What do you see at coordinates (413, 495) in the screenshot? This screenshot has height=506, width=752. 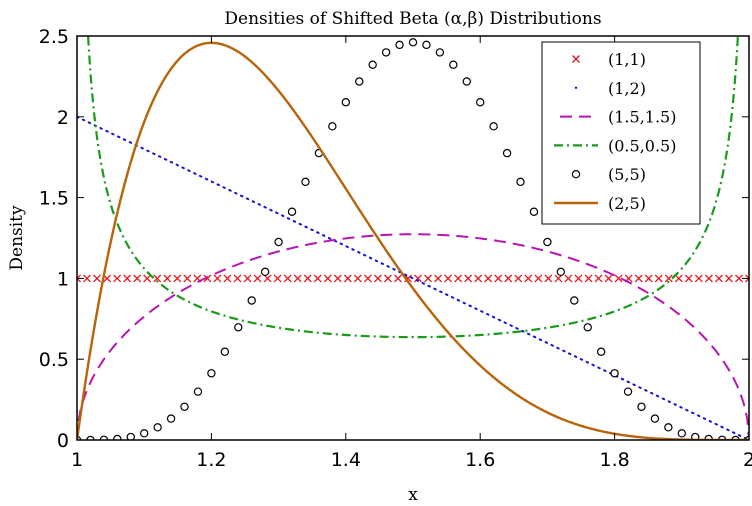 I see `x-axis-label: x` at bounding box center [413, 495].